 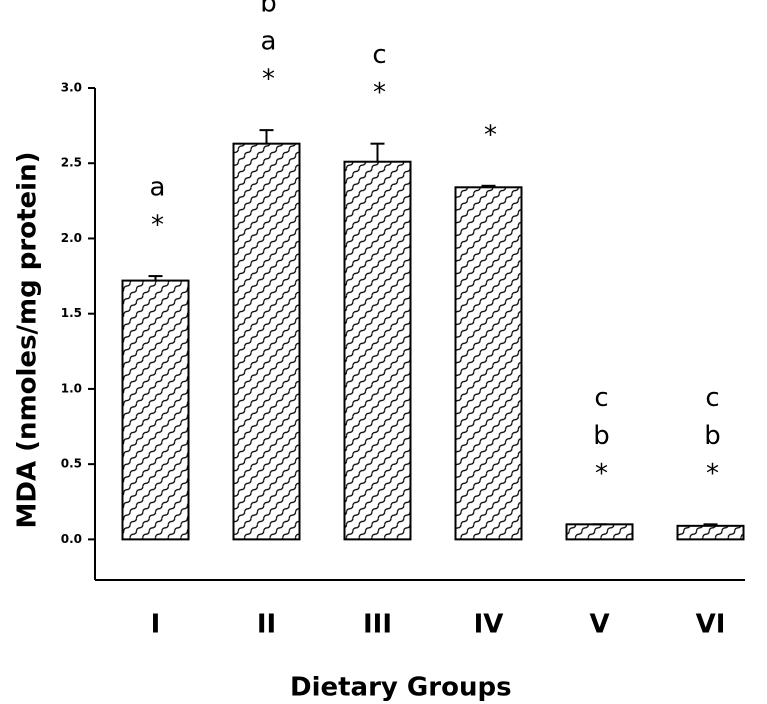 What do you see at coordinates (401, 688) in the screenshot?
I see `x-axis-label: Dietary Groups` at bounding box center [401, 688].